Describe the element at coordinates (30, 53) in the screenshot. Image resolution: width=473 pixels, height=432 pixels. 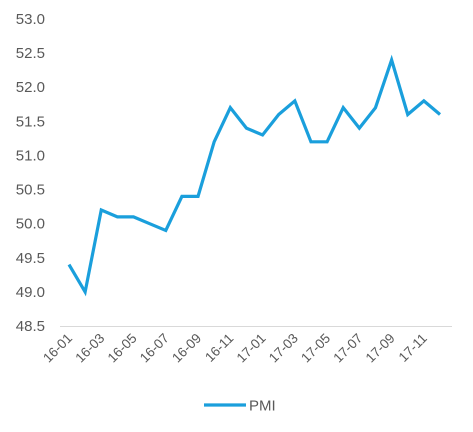
I see `y-tick-label: 52.5` at that location.